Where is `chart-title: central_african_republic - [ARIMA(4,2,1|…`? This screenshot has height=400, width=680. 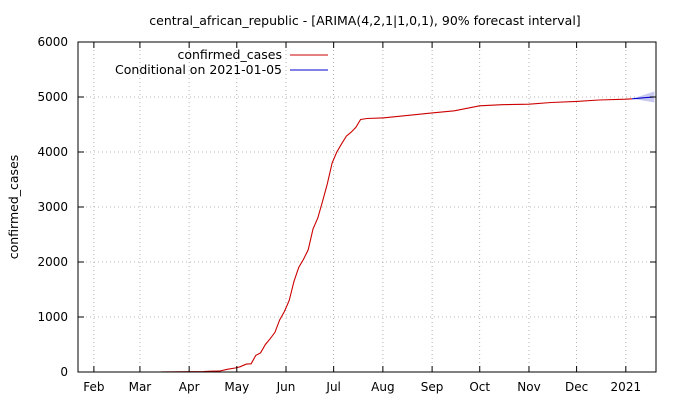 chart-title: central_african_republic - [ARIMA(4,2,1|… is located at coordinates (364, 20).